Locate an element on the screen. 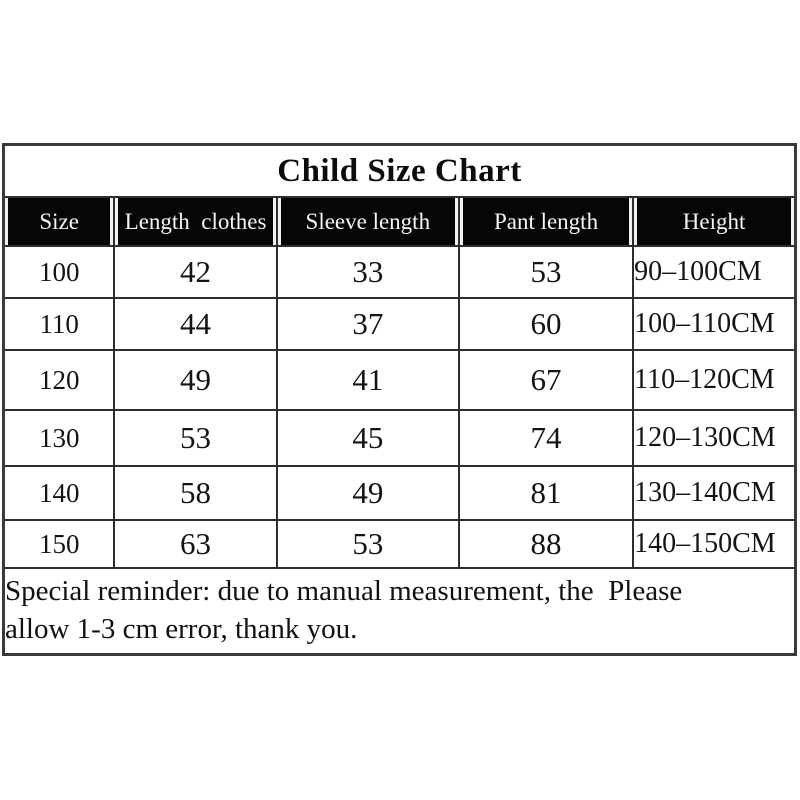  size-cell: 140 is located at coordinates (59, 493).